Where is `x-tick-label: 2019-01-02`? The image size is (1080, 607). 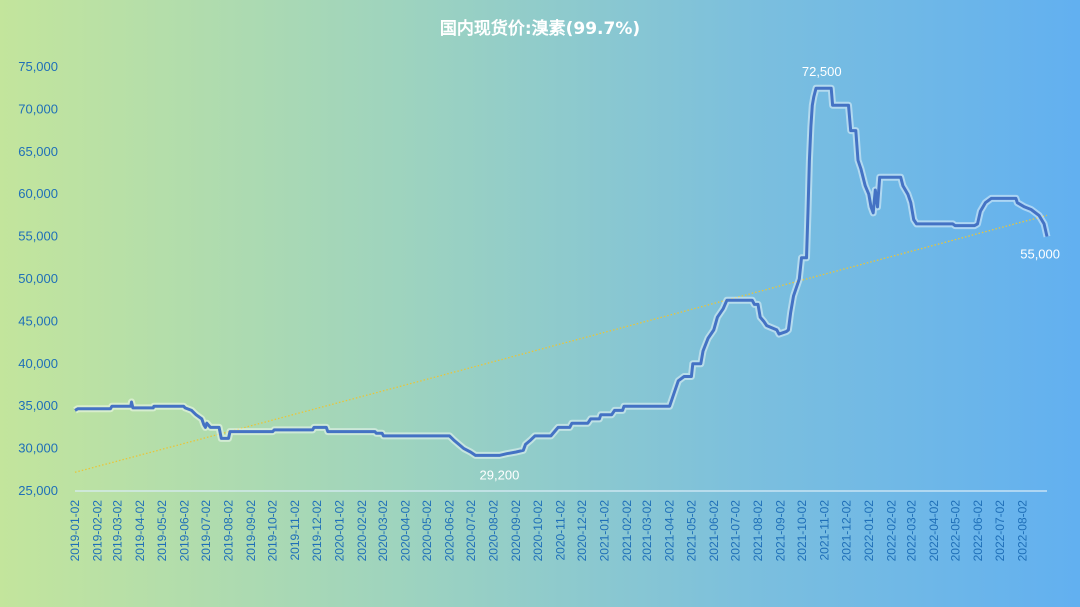
x-tick-label: 2019-01-02 is located at coordinates (75, 531).